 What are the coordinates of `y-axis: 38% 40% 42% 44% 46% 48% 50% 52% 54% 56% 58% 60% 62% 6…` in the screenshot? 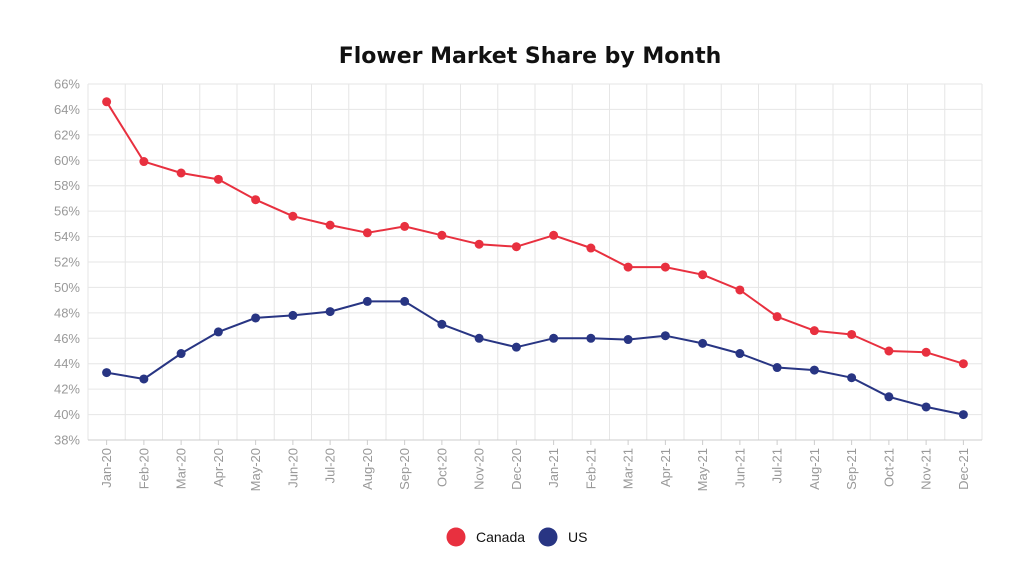 It's located at (67, 262).